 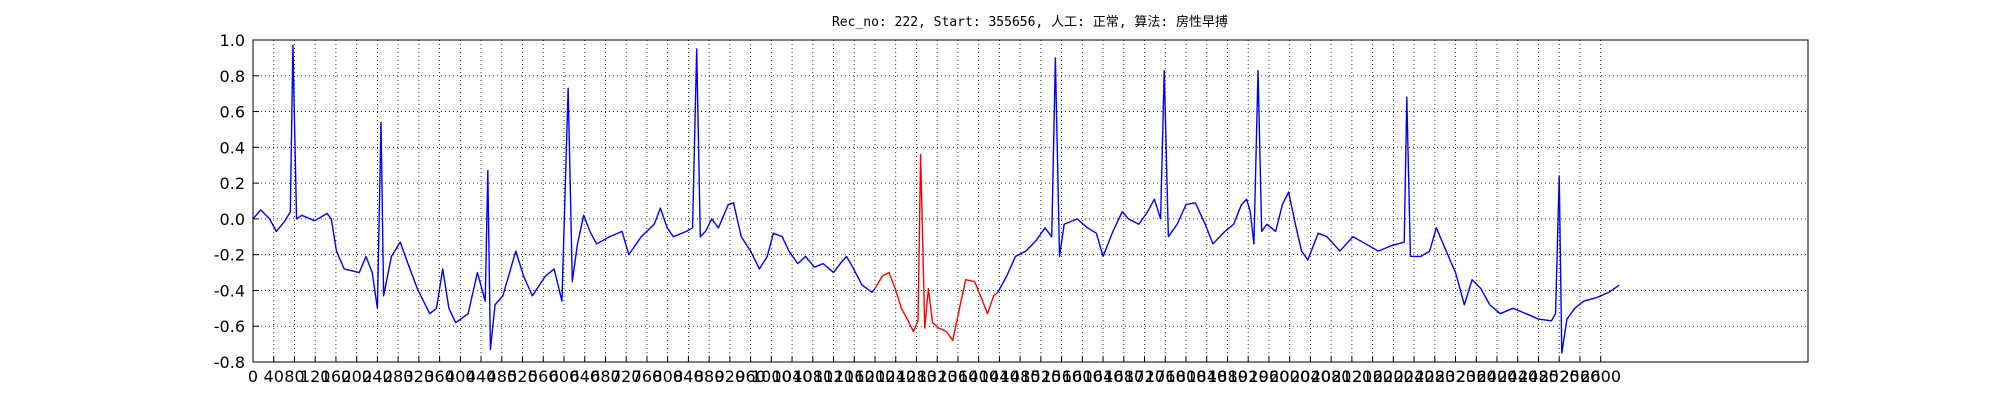 I want to click on ecg-line, so click(x=936, y=247).